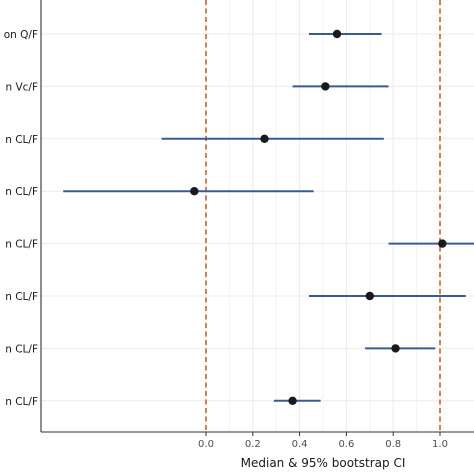  What do you see at coordinates (300, 444) in the screenshot?
I see `x-tick-label: 0.4` at bounding box center [300, 444].